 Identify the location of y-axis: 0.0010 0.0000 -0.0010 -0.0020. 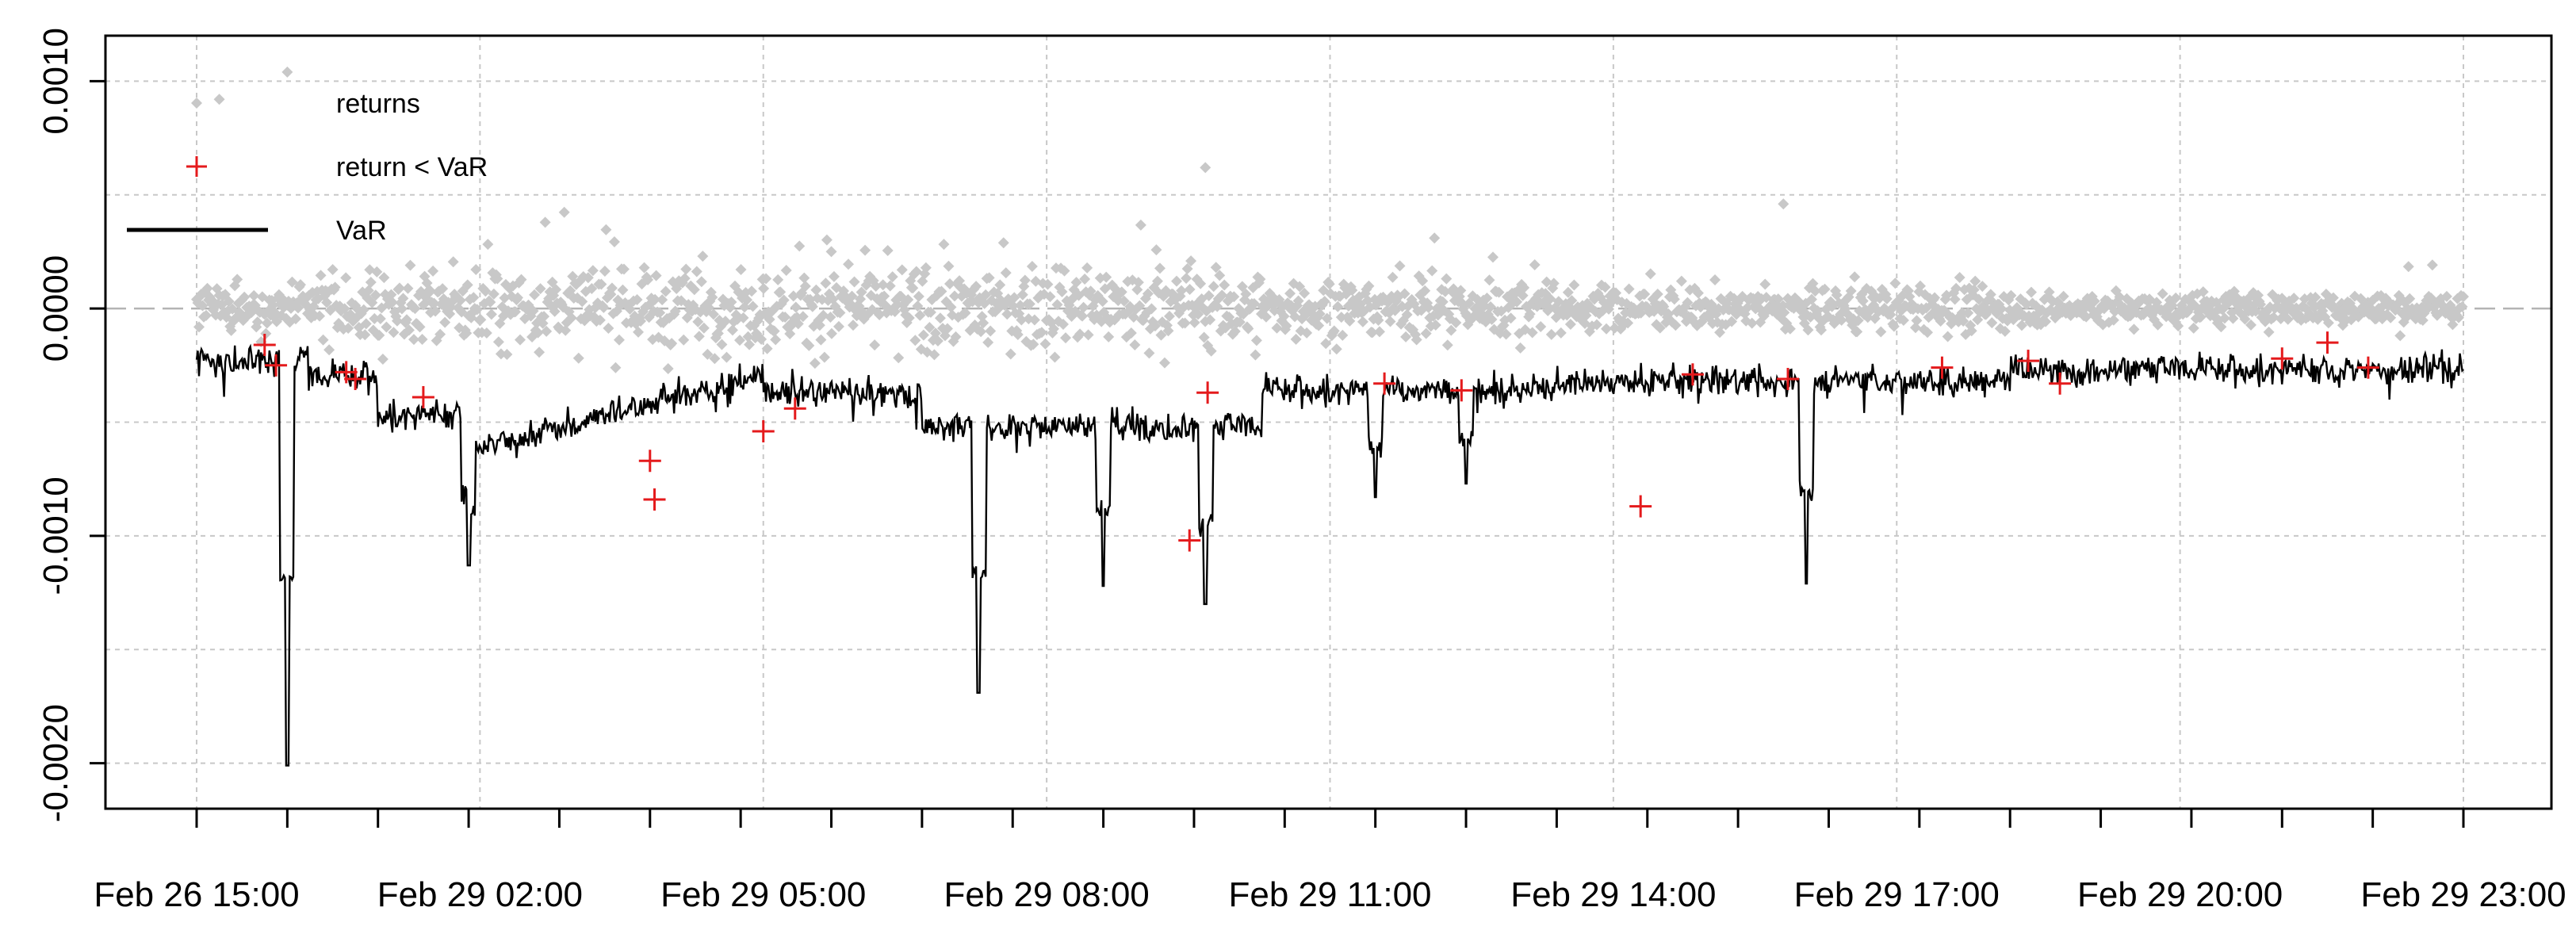
(70, 425).